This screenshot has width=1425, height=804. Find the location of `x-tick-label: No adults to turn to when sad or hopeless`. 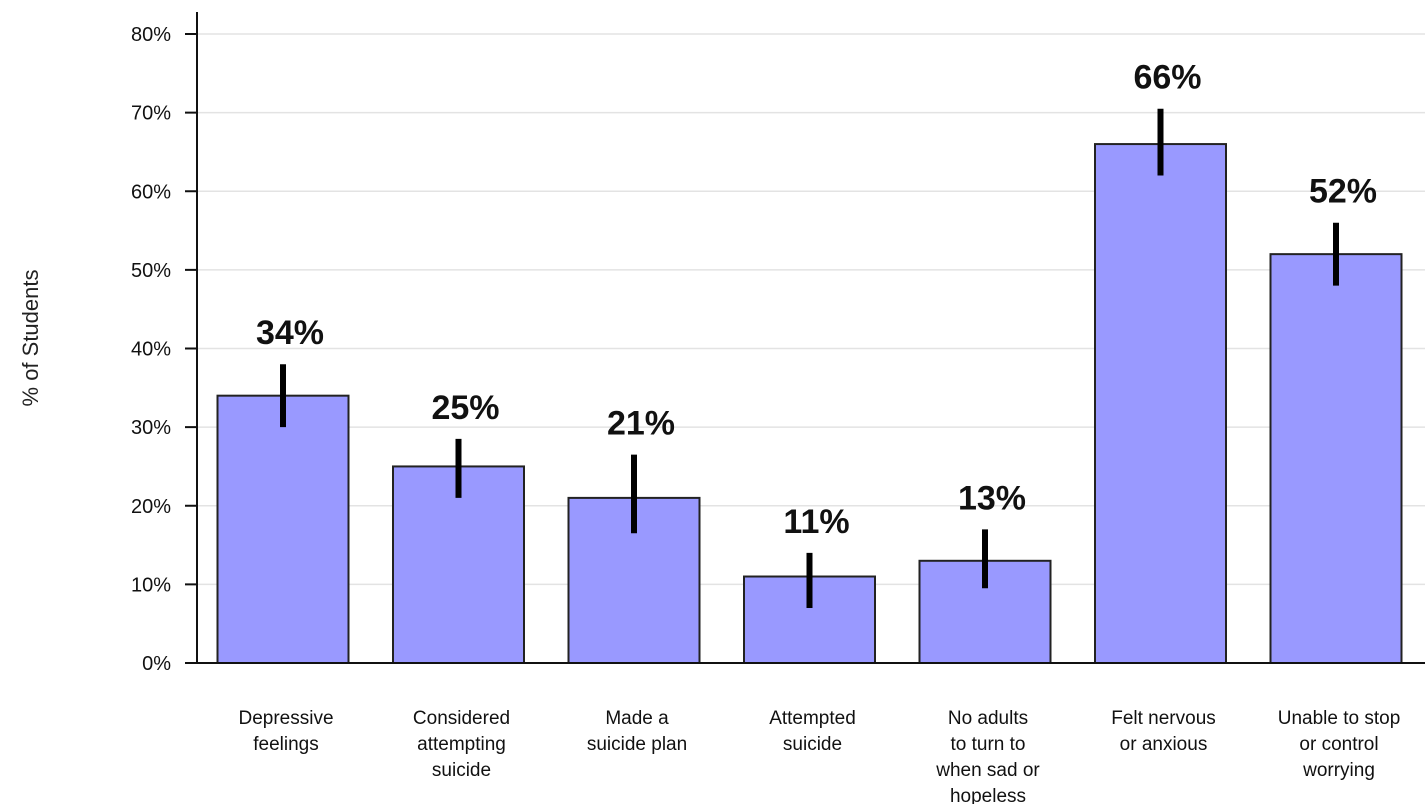

x-tick-label: No adults to turn to when sad or hopeless is located at coordinates (987, 756).